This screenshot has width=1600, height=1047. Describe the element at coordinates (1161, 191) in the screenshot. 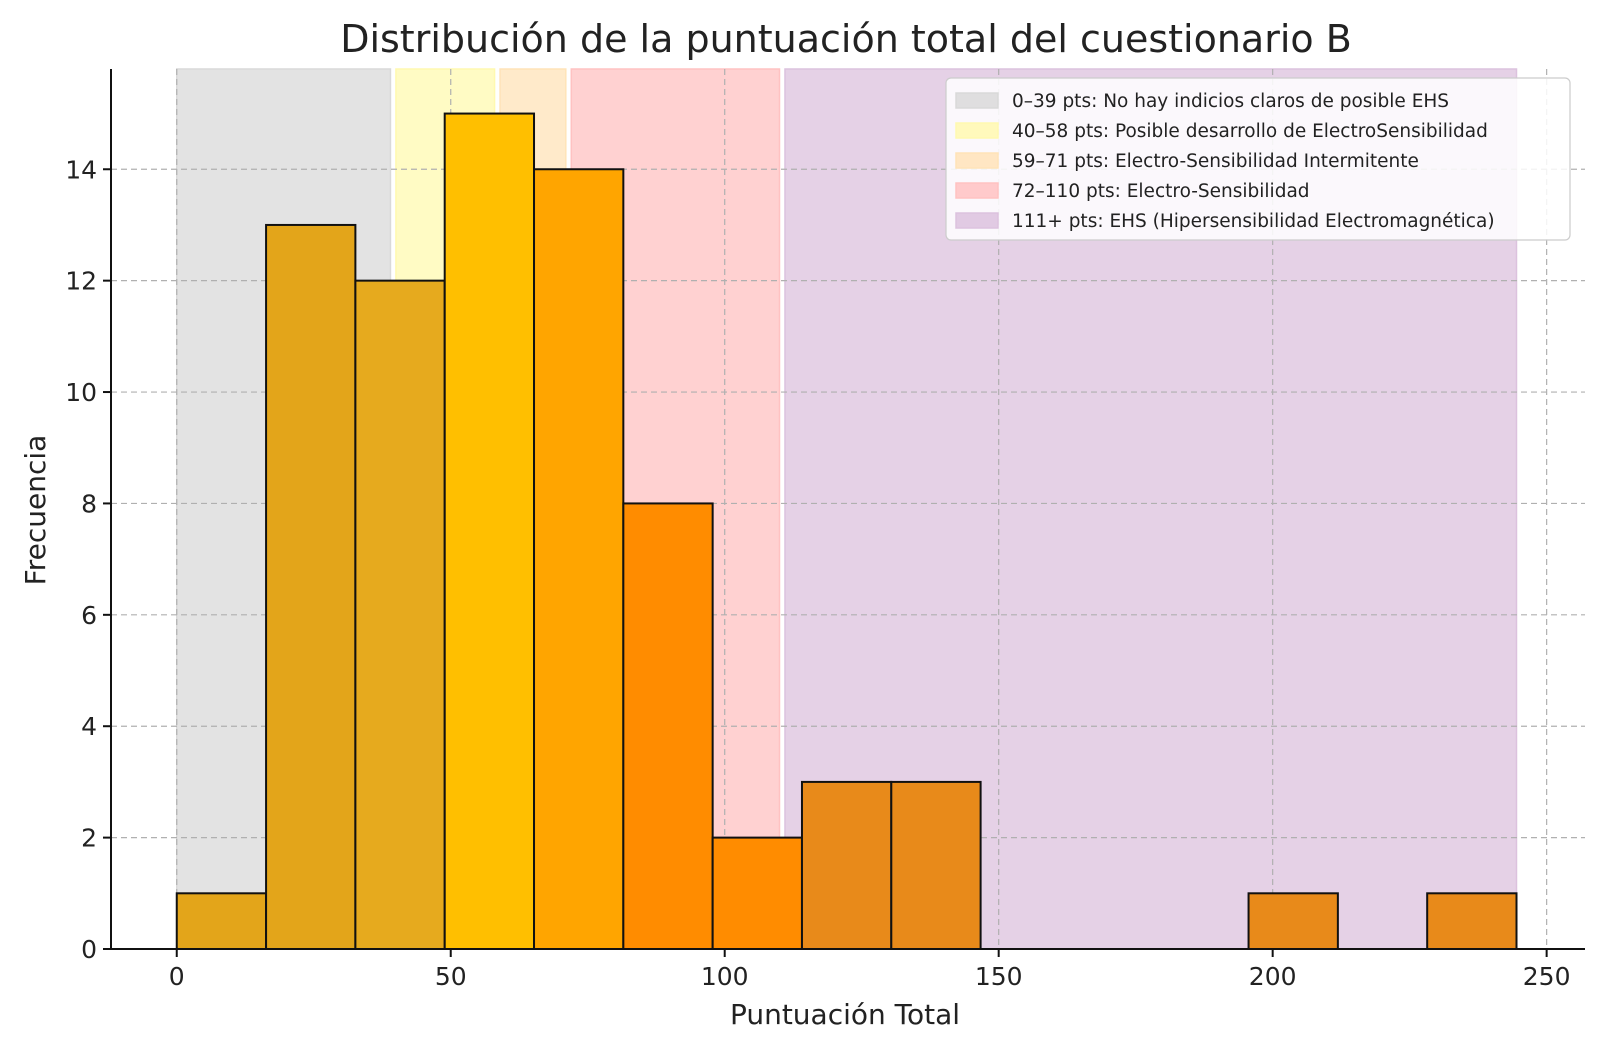

I see `legend-label-3: 72–110 pts: Electro-Sensibilidad` at that location.